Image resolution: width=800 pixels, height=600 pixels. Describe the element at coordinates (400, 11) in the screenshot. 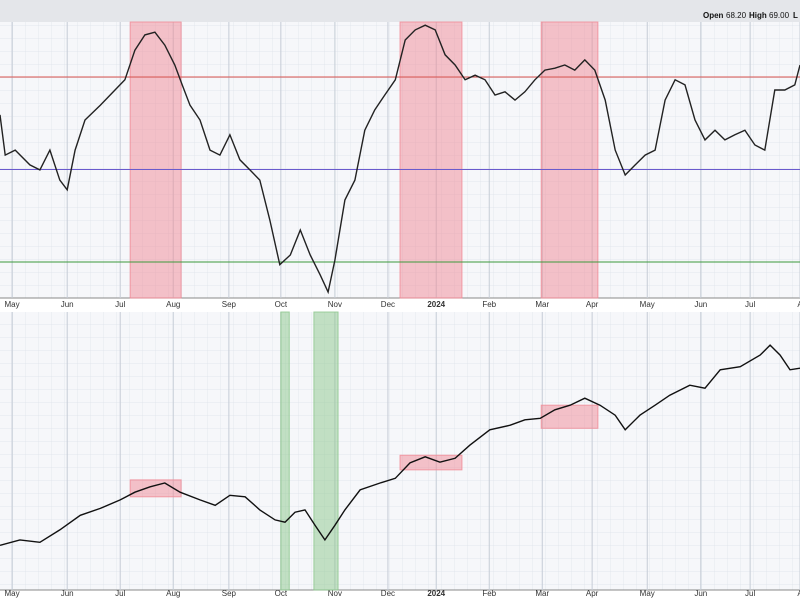

I see `top-bar` at that location.